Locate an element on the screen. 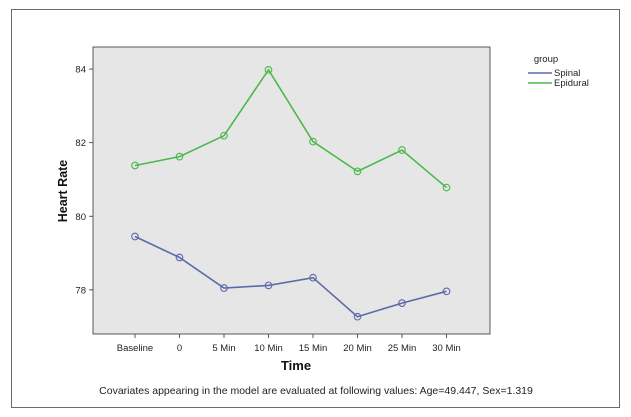  x-tick-label: 10 Min is located at coordinates (268, 348).